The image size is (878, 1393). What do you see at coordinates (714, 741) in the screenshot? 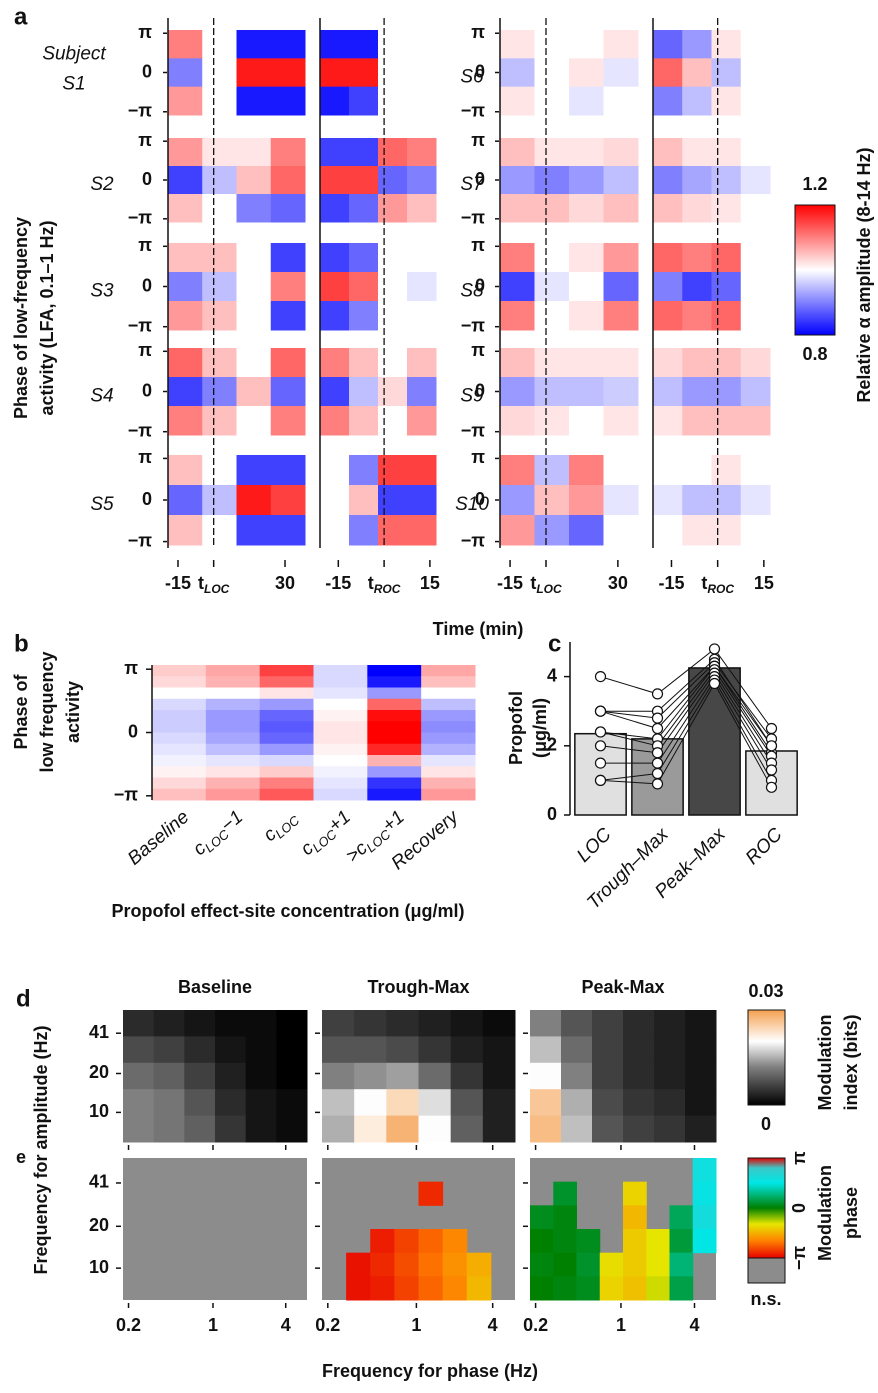
I see `bar` at bounding box center [714, 741].